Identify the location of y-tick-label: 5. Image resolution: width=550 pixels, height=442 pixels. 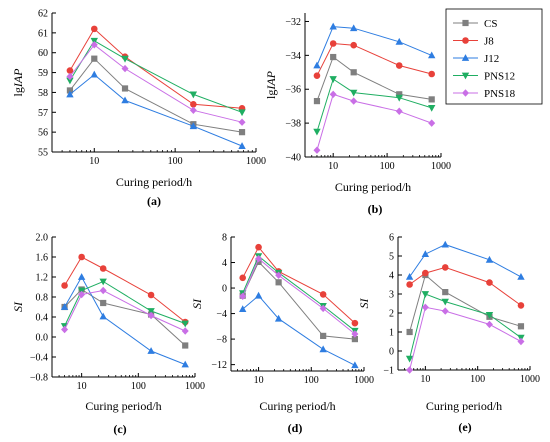
(391, 257).